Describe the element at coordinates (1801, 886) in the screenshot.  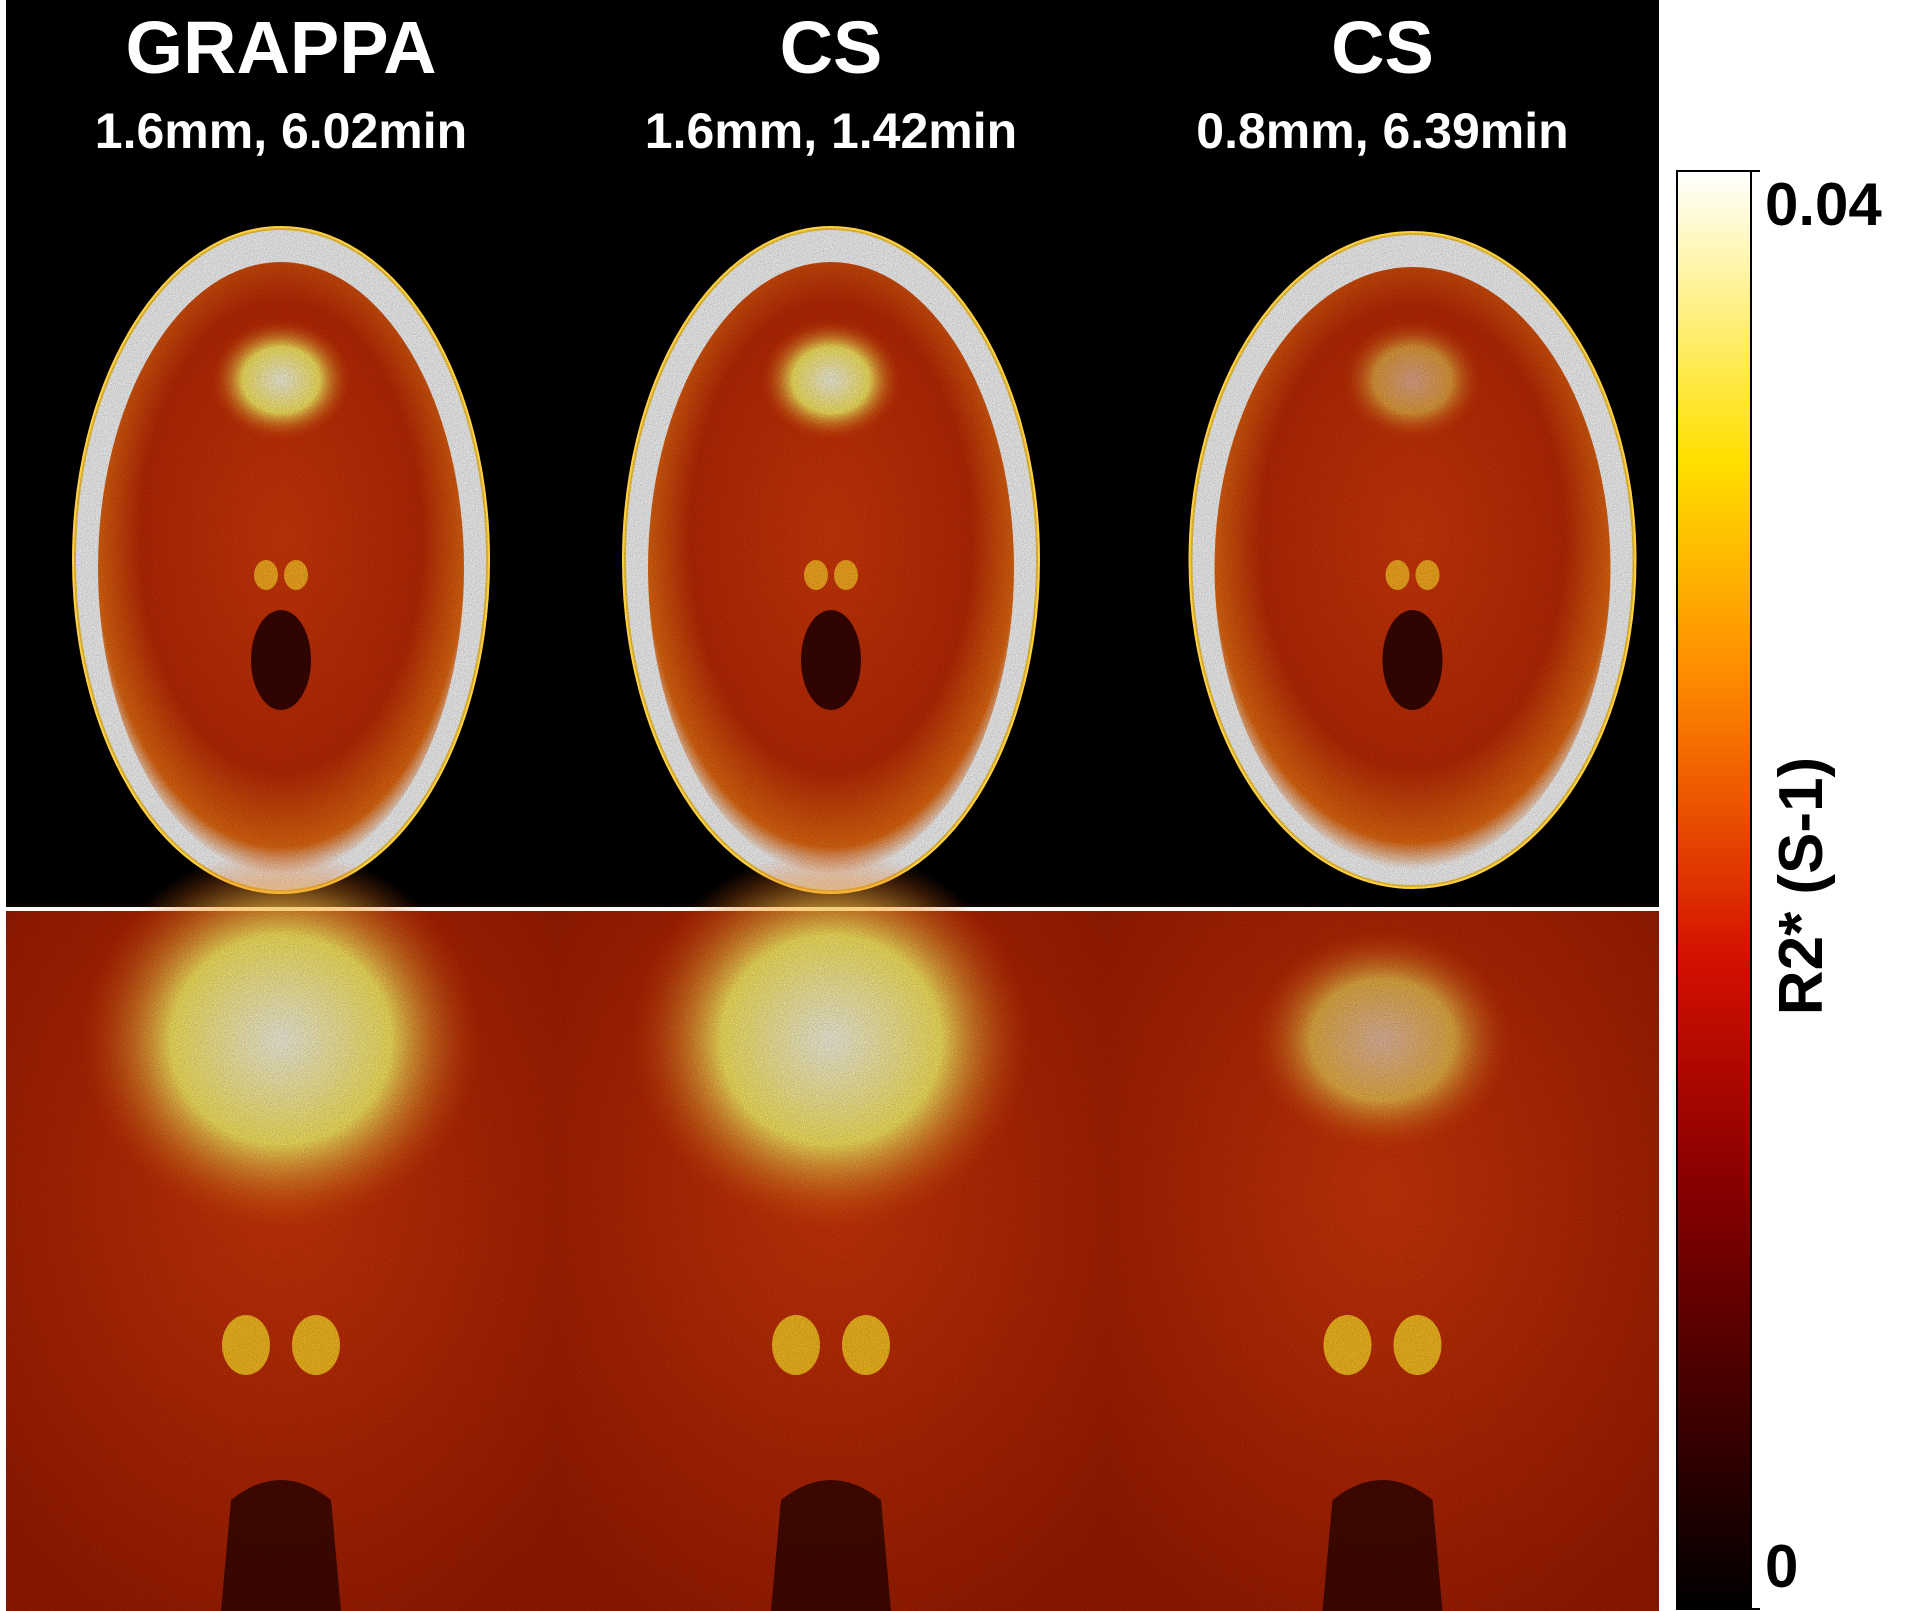
I see `colorbar-label: R2* (S-1)` at that location.